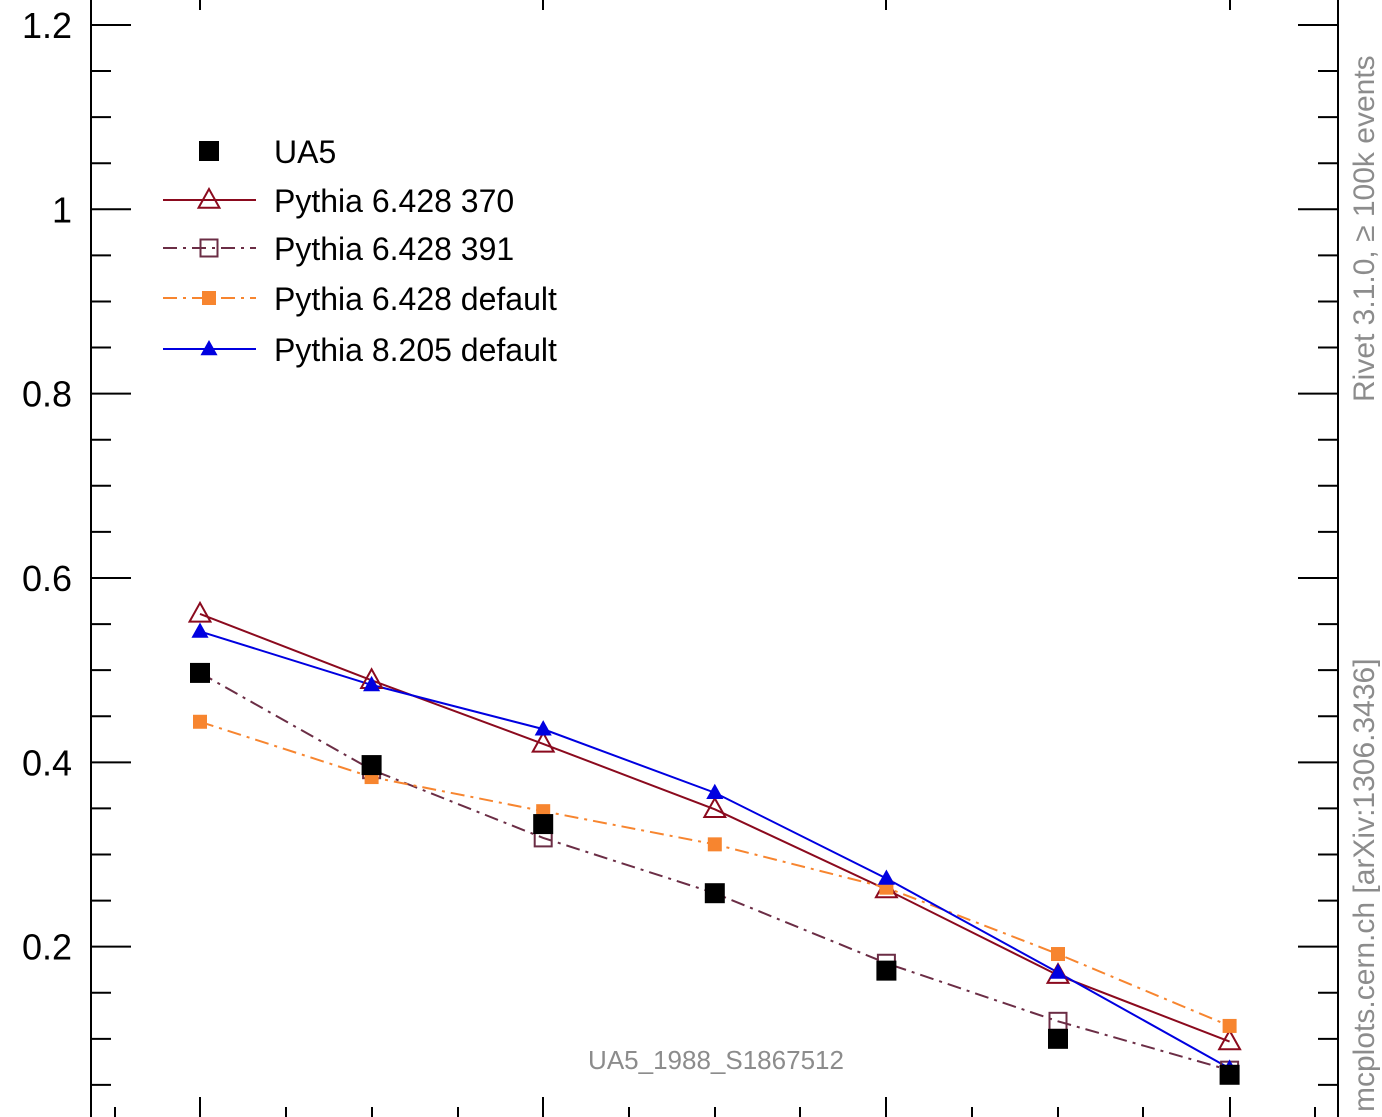  What do you see at coordinates (716, 1060) in the screenshot?
I see `plot-annotation: UA5_1988_S1867512` at bounding box center [716, 1060].